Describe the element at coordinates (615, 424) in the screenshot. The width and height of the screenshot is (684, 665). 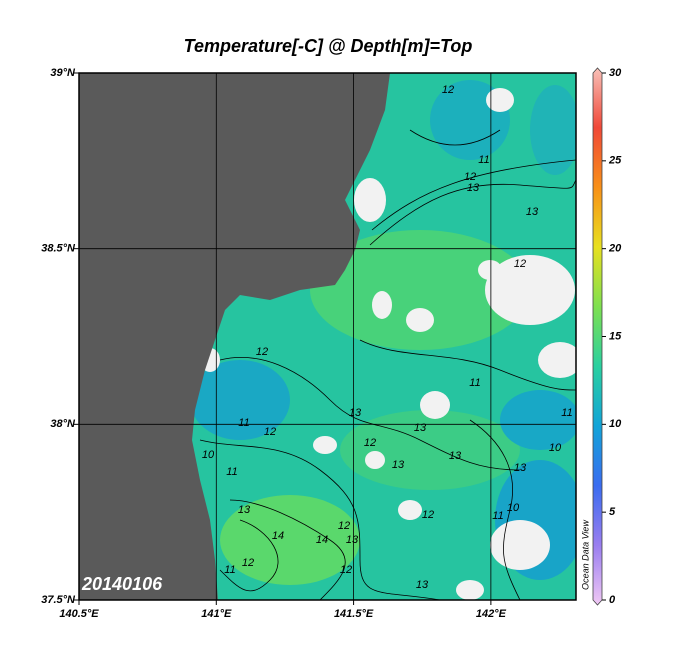
I see `colorbar-tick-label: 10` at that location.